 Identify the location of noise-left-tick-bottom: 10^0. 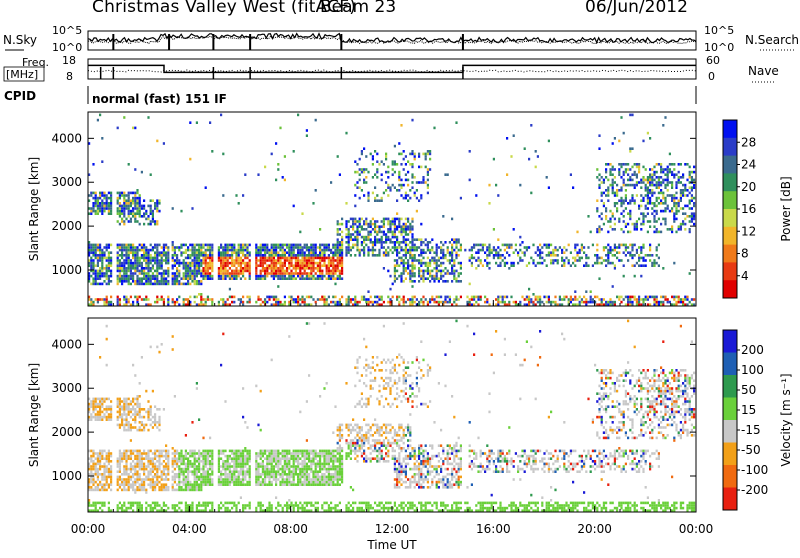
(67, 47).